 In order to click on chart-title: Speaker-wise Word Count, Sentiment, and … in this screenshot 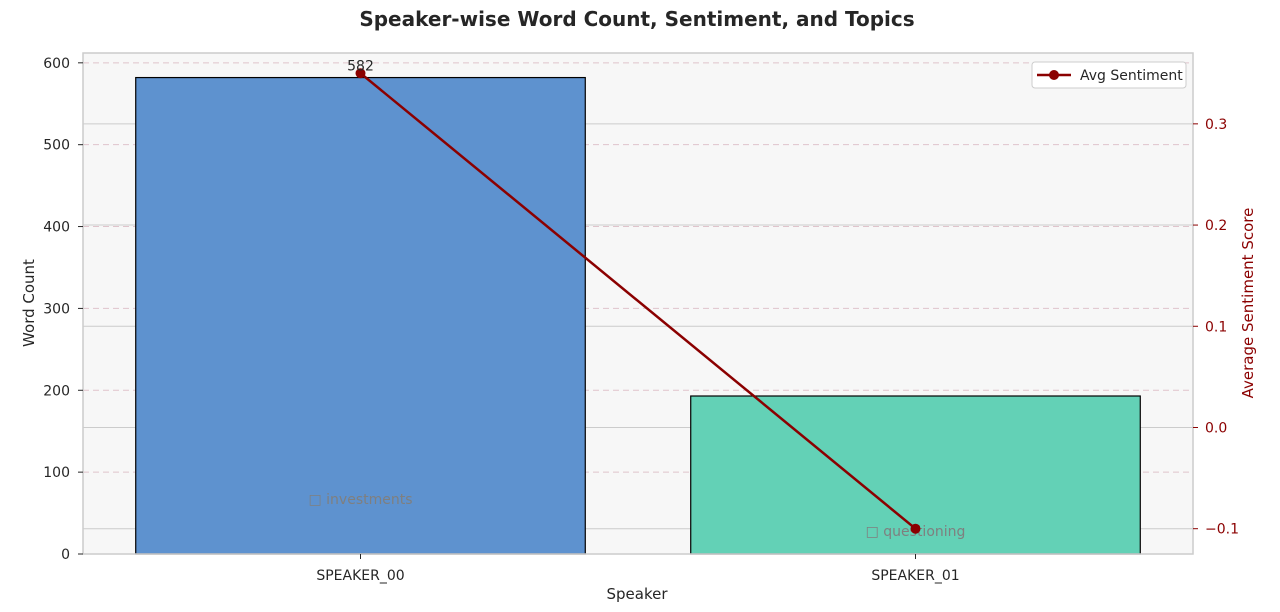, I will do `click(636, 19)`.